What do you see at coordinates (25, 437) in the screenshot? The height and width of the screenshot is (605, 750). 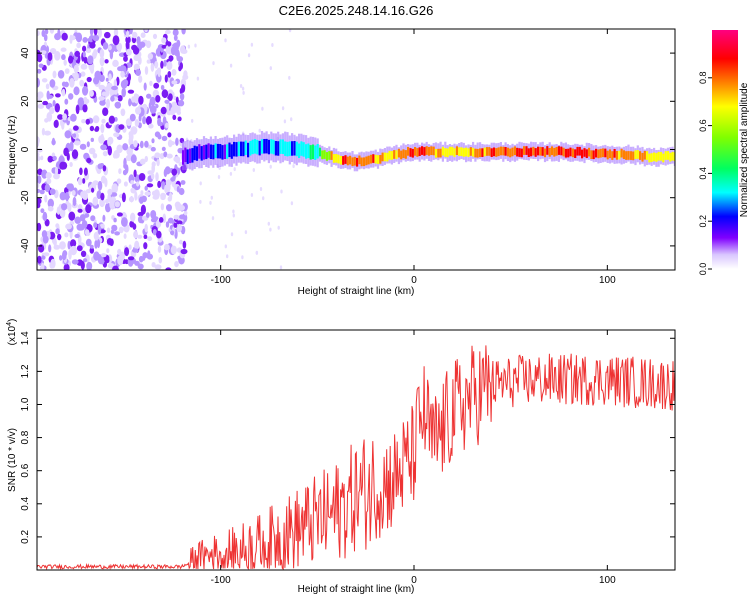 I see `y-tick-label: 0.8` at bounding box center [25, 437].